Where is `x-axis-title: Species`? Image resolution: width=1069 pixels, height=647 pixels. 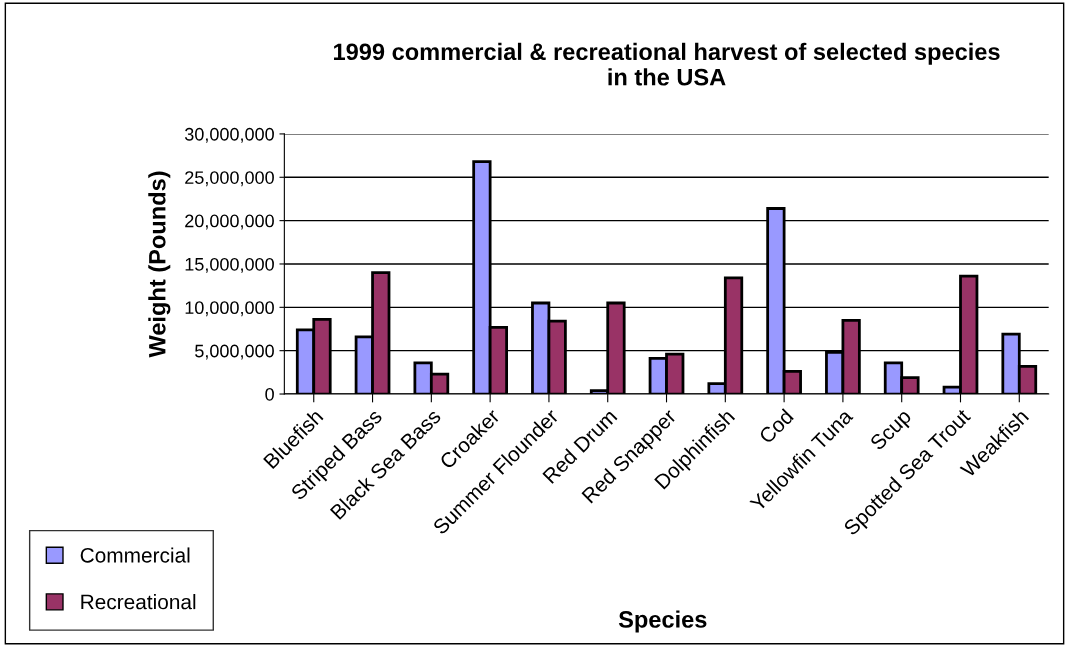
x-axis-title: Species is located at coordinates (662, 621).